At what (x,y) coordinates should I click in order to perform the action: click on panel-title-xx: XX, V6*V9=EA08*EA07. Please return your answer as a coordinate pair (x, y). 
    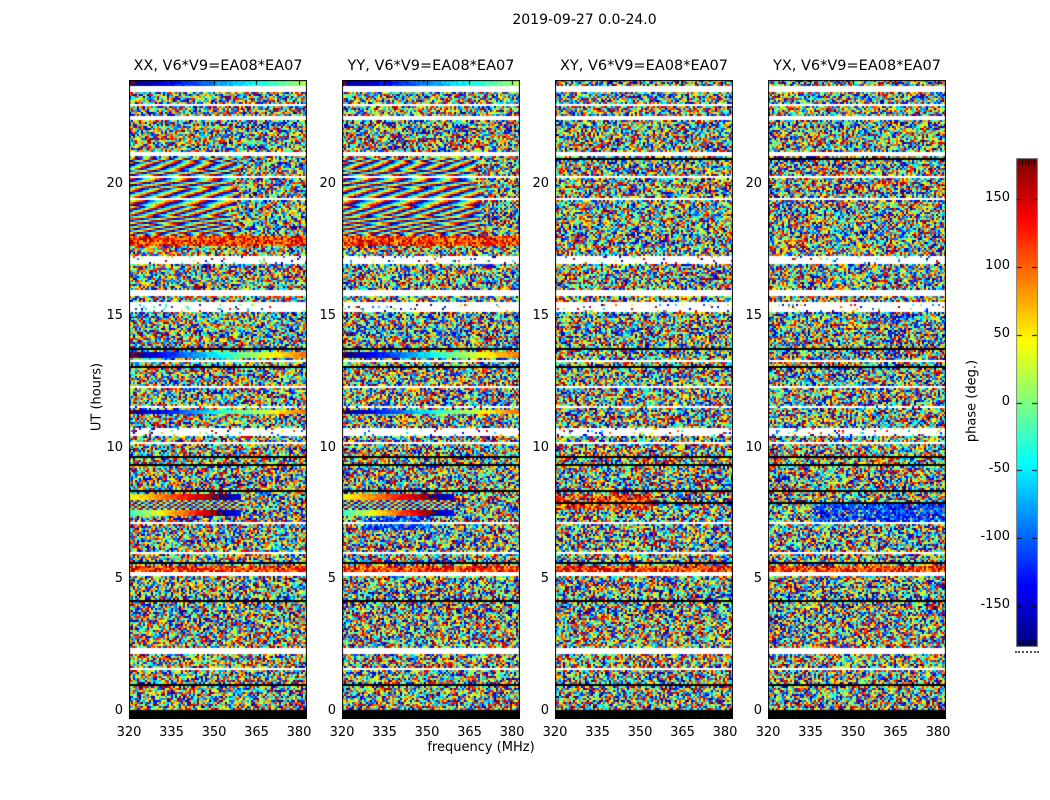
    Looking at the image, I should click on (218, 66).